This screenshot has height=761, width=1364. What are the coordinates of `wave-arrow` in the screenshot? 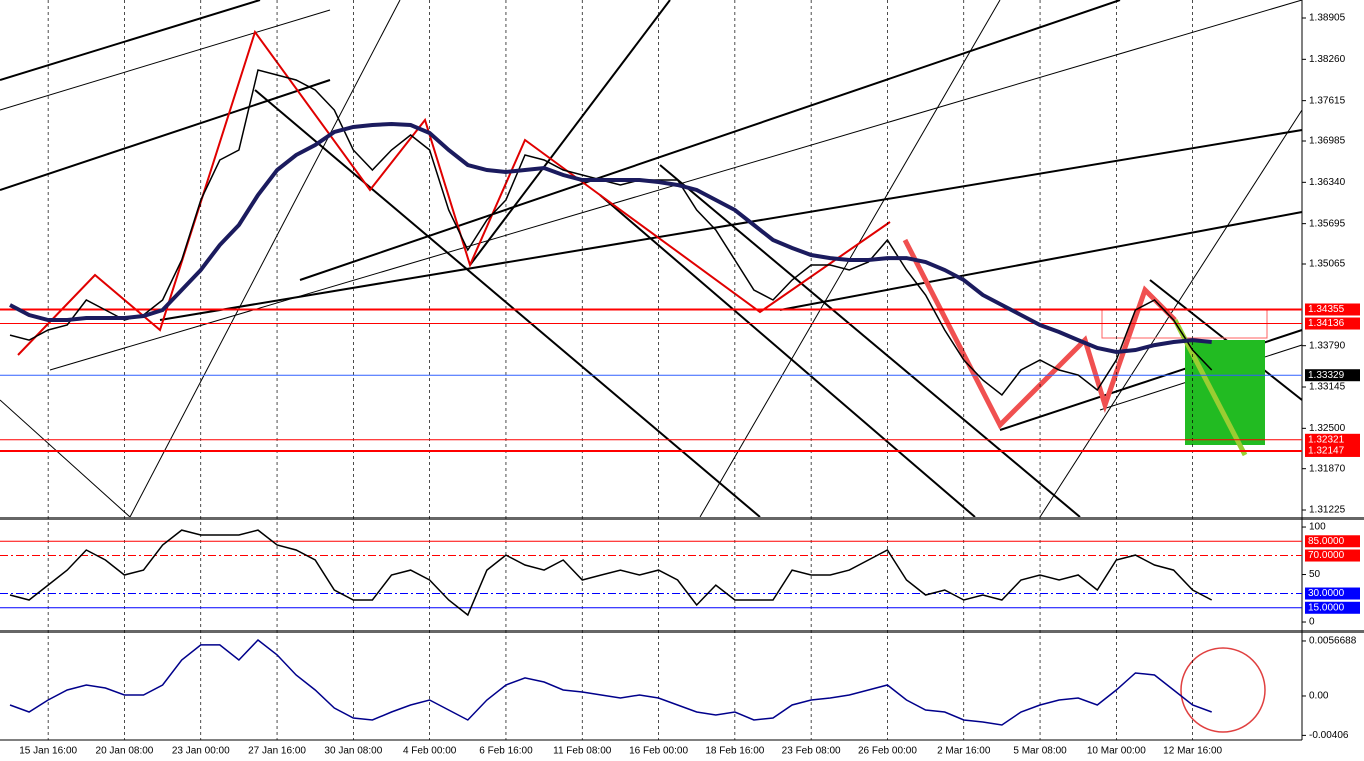 It's located at (1039, 334).